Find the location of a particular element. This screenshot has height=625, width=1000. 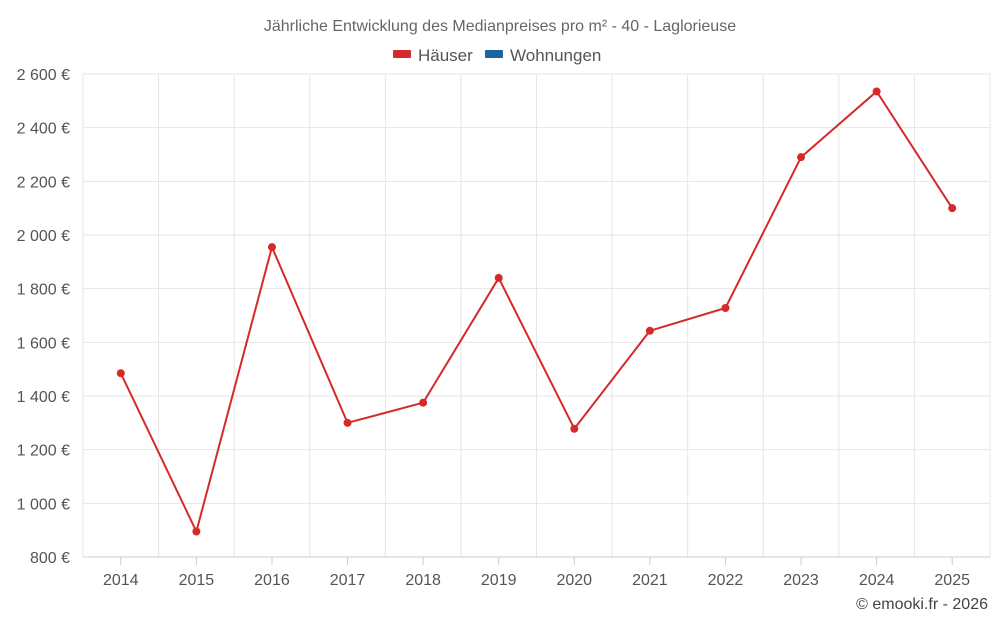

legend-label-wohnungen: Wohnungen is located at coordinates (555, 55).